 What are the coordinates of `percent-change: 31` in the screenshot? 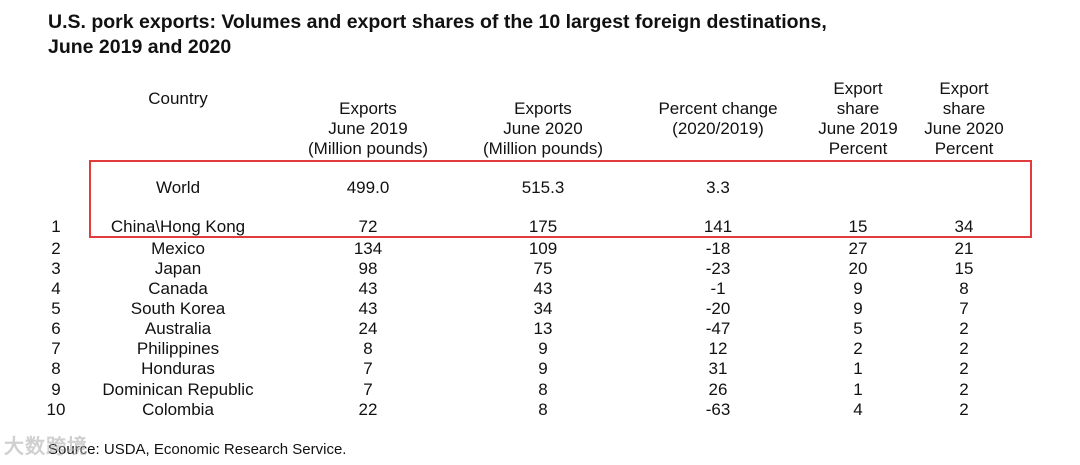 It's located at (718, 368).